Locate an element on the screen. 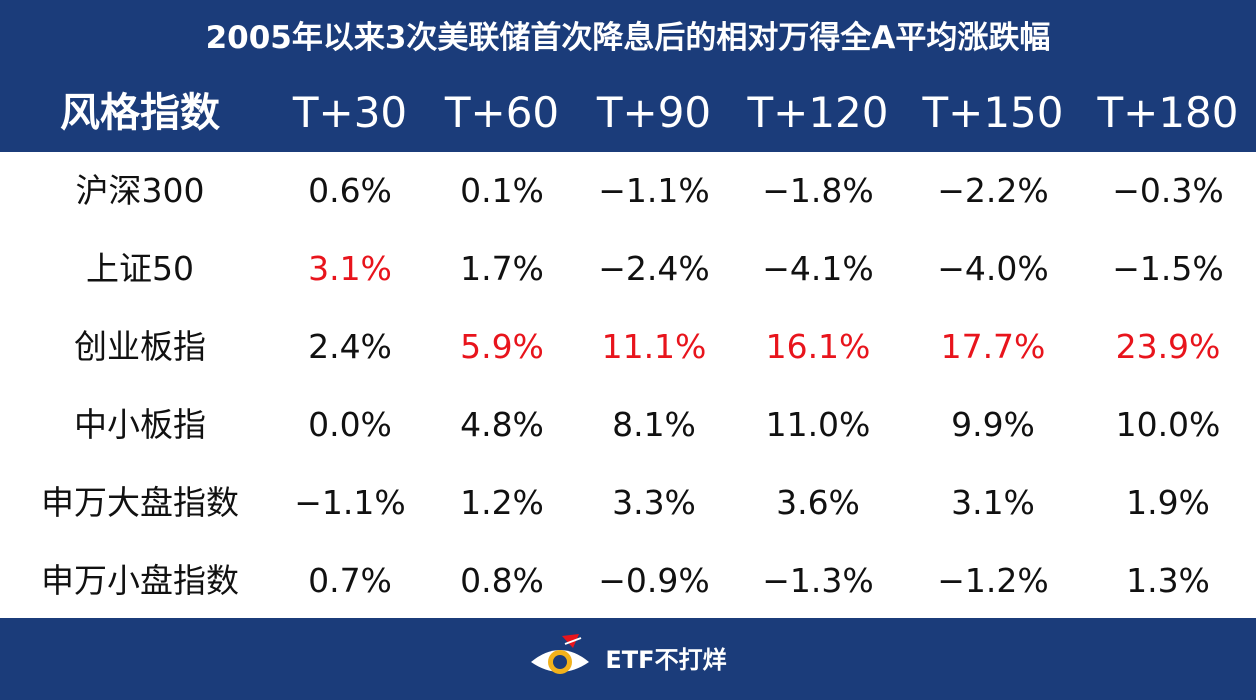 This screenshot has width=1256, height=700. table-row: 申万大盘指数 −1.1% 1.2% 3.3% 3.6% 3.1% 1.9% is located at coordinates (628, 503).